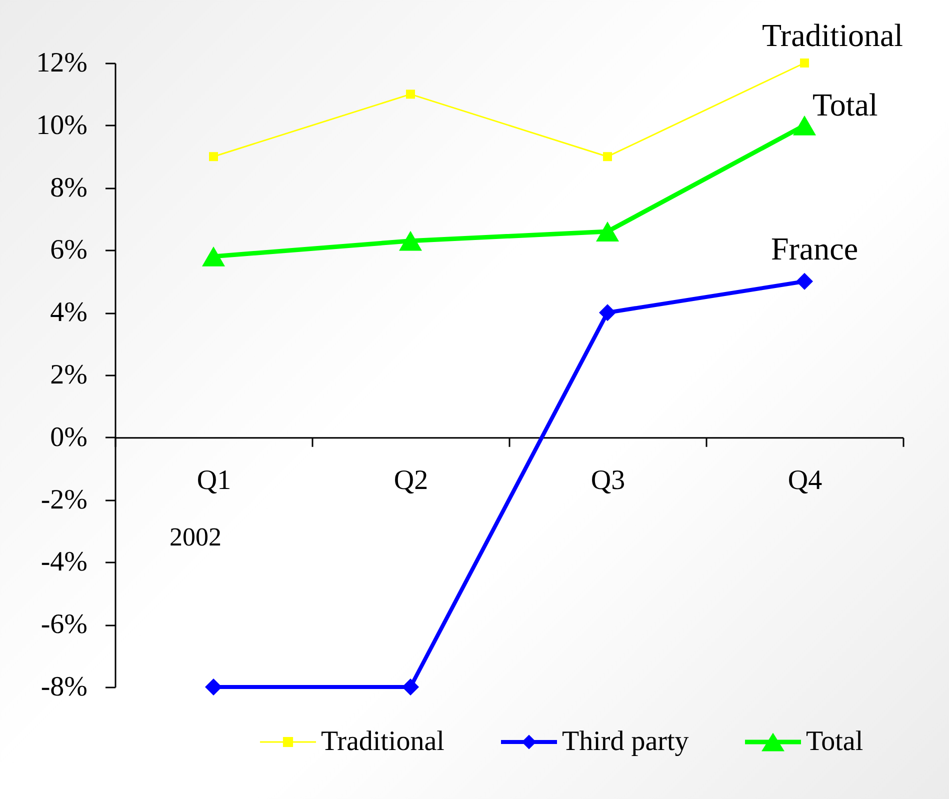  Describe the element at coordinates (608, 480) in the screenshot. I see `x-tick-label: Q3` at that location.